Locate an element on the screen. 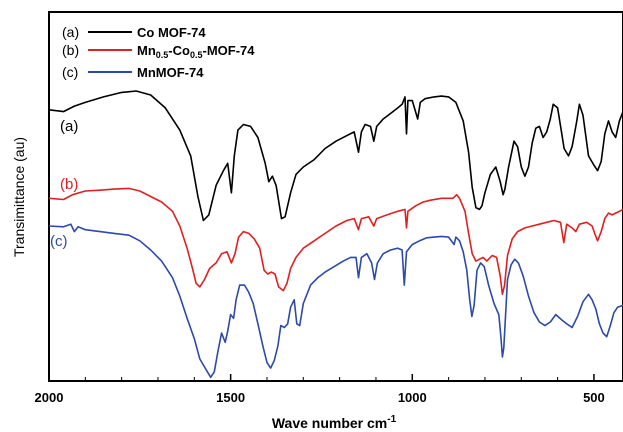 The image size is (623, 432). legend-label-b-part3: -MOF-74 is located at coordinates (228, 50).